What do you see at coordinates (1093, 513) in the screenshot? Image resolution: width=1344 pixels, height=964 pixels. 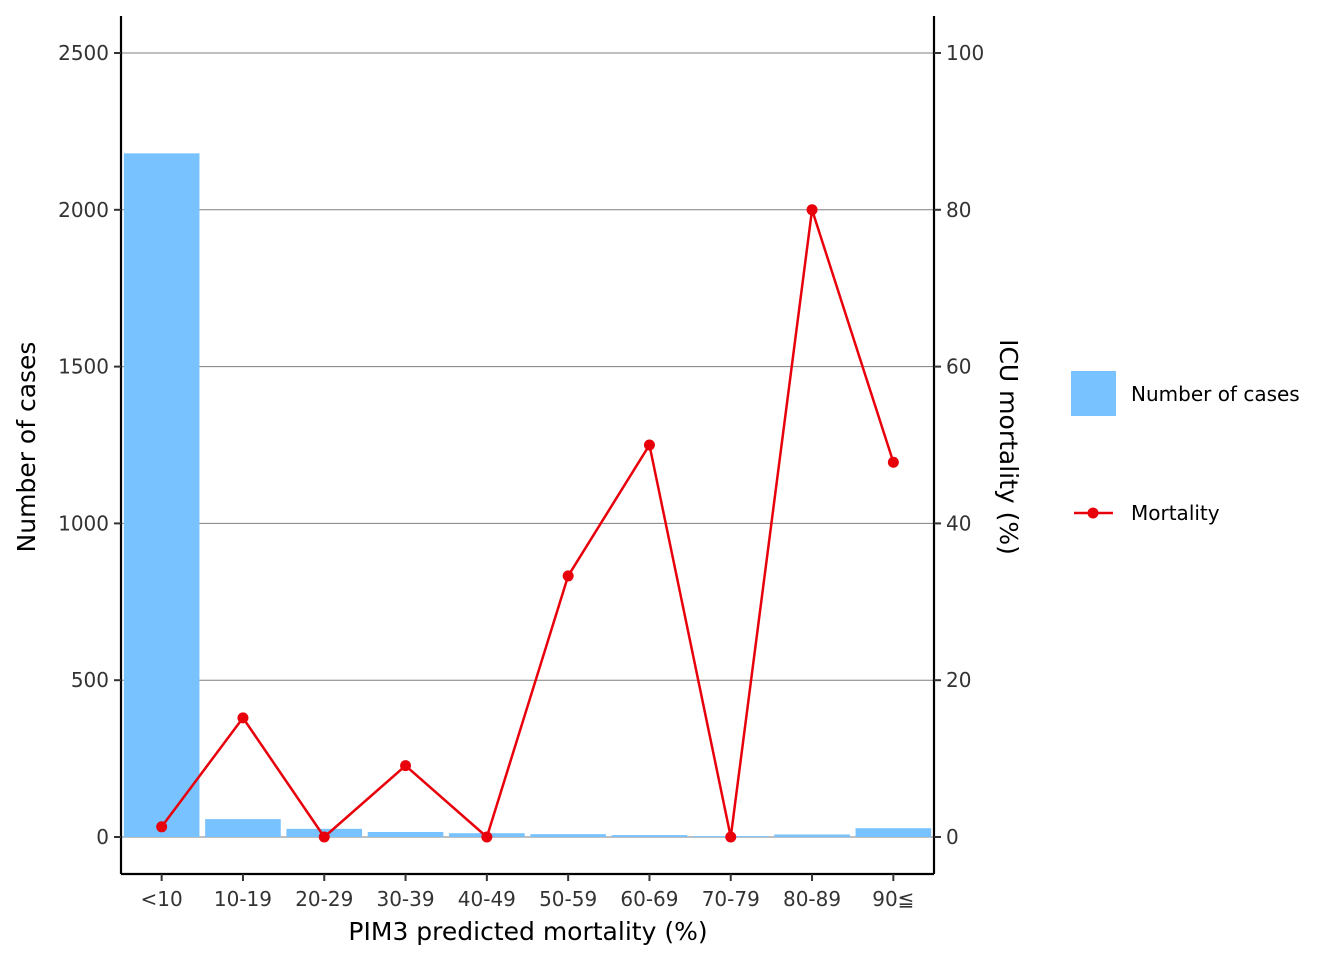 I see `legend-key-mortality-marker` at bounding box center [1093, 513].